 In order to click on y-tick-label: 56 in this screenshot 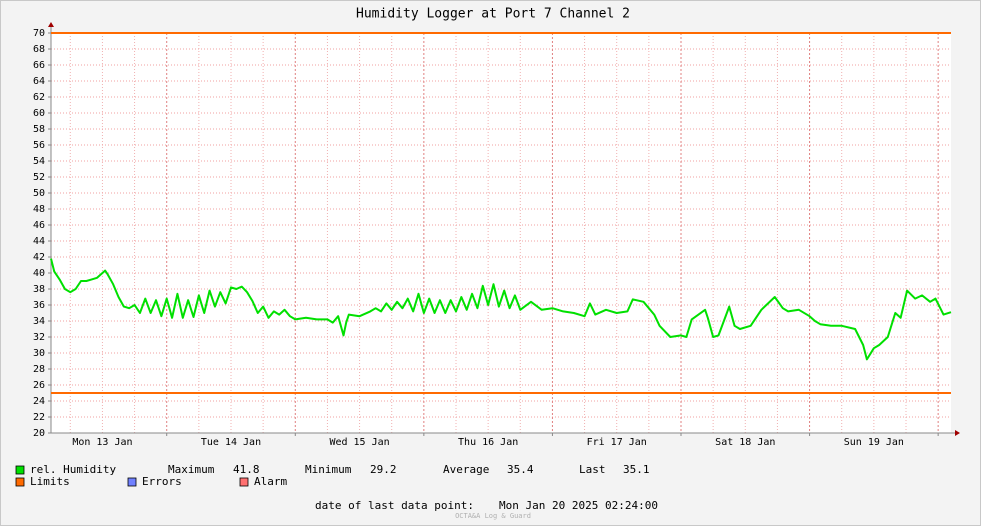, I will do `click(39, 145)`.